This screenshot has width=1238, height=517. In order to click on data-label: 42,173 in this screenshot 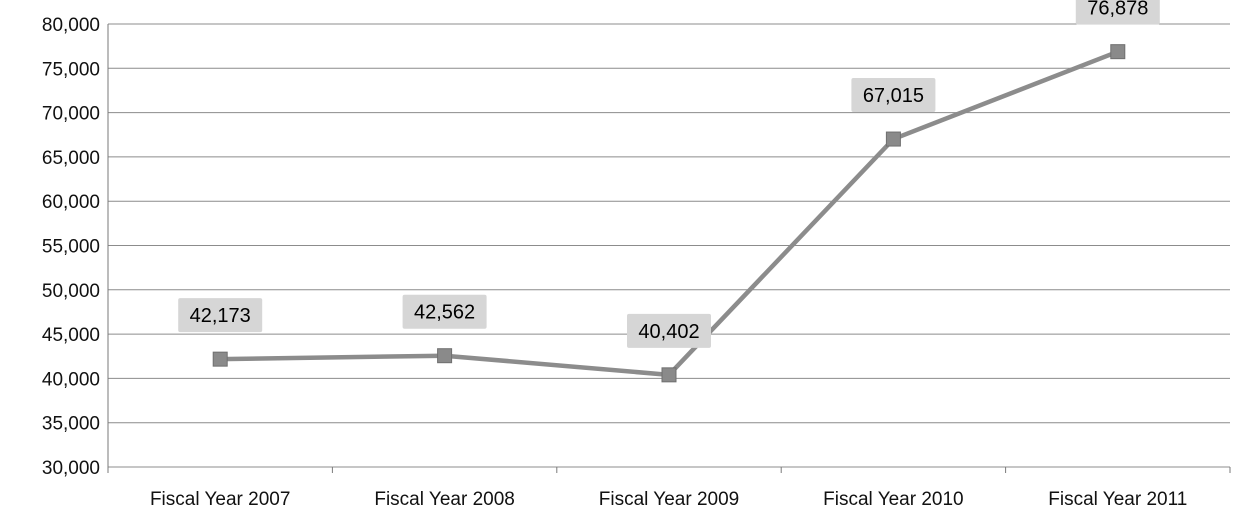, I will do `click(220, 316)`.